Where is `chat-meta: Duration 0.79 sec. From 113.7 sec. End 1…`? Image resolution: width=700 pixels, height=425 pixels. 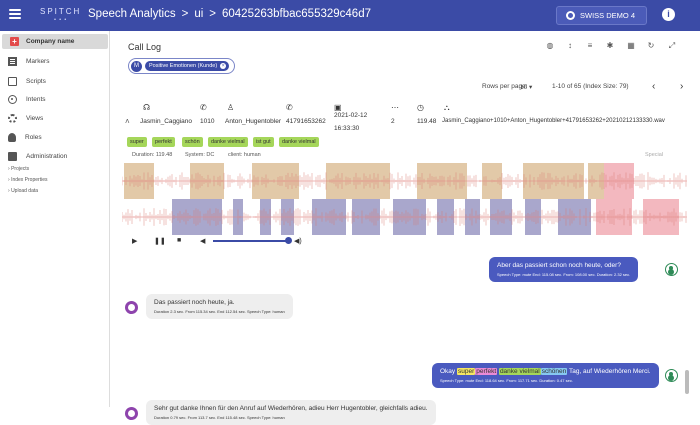 chat-meta: Duration 0.79 sec. From 113.7 sec. End 1… is located at coordinates (219, 417).